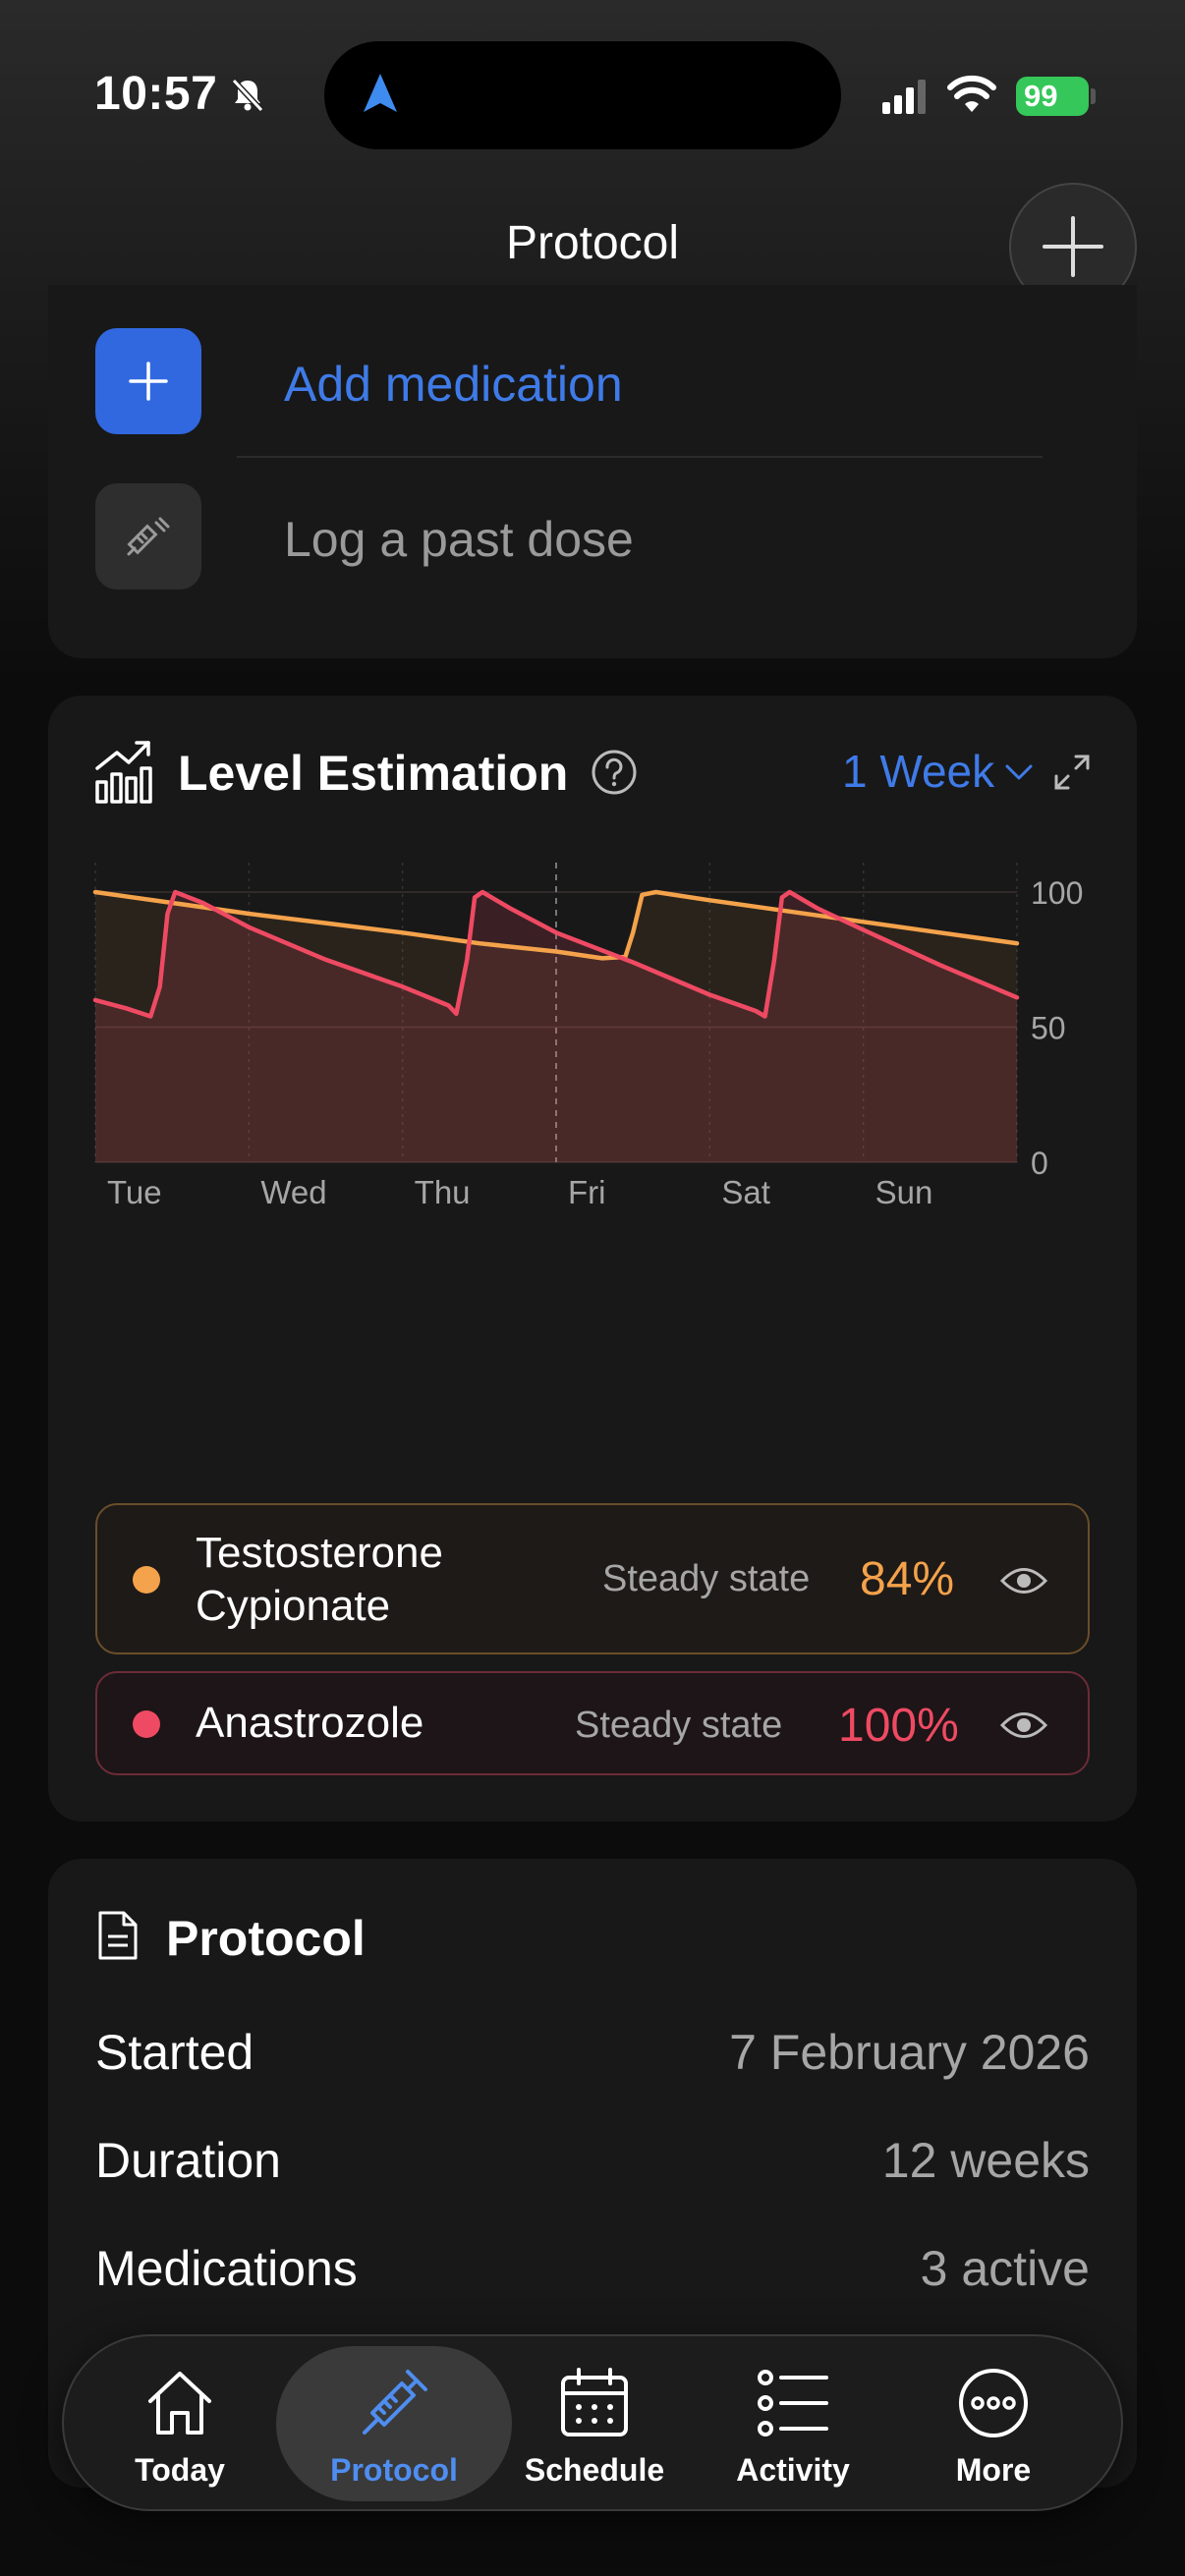  I want to click on chart-lines, so click(556, 954).